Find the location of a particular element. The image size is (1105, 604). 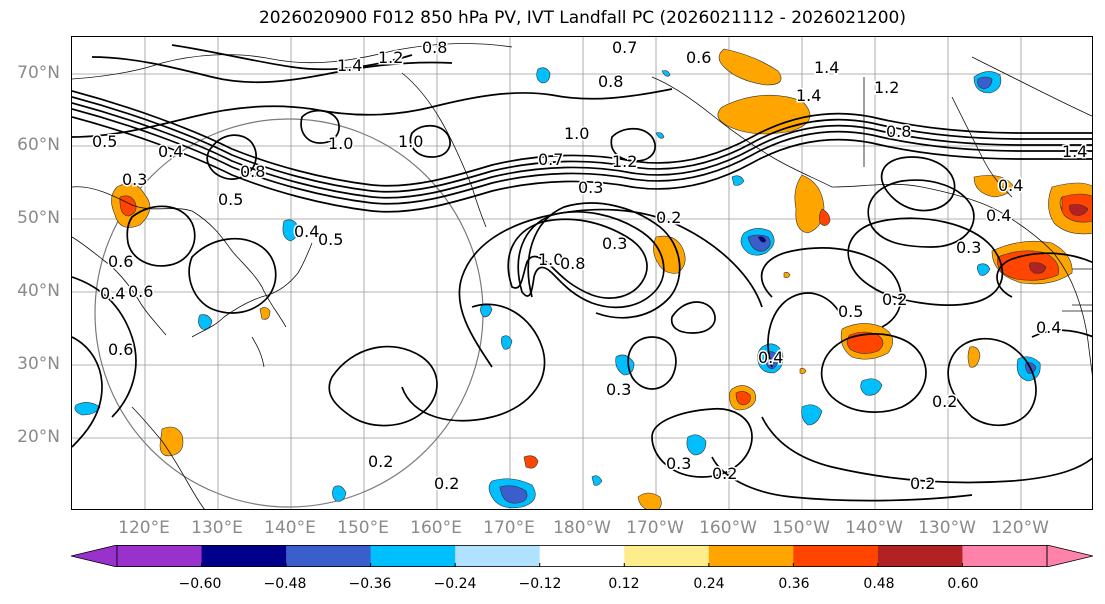

colorbar-tick-label: 0.12 is located at coordinates (624, 584).